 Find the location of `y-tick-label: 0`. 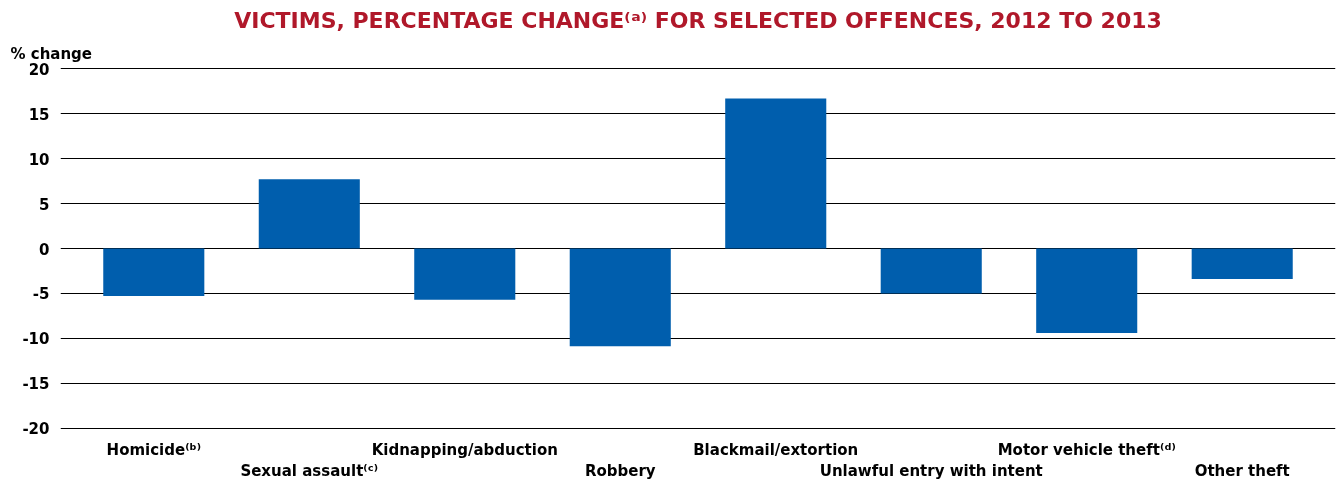

y-tick-label: 0 is located at coordinates (44, 249).